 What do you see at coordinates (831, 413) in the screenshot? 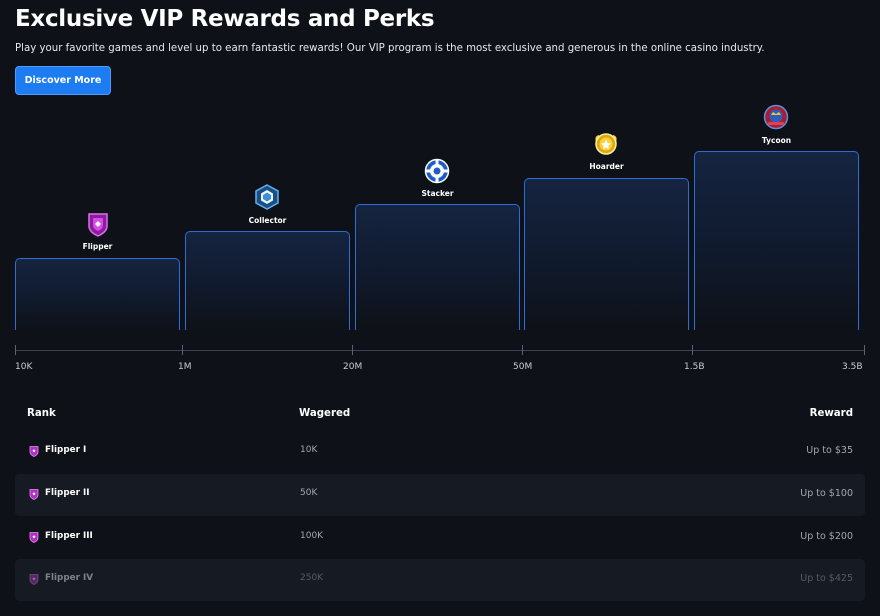
I see `column-header-reward: Reward` at bounding box center [831, 413].